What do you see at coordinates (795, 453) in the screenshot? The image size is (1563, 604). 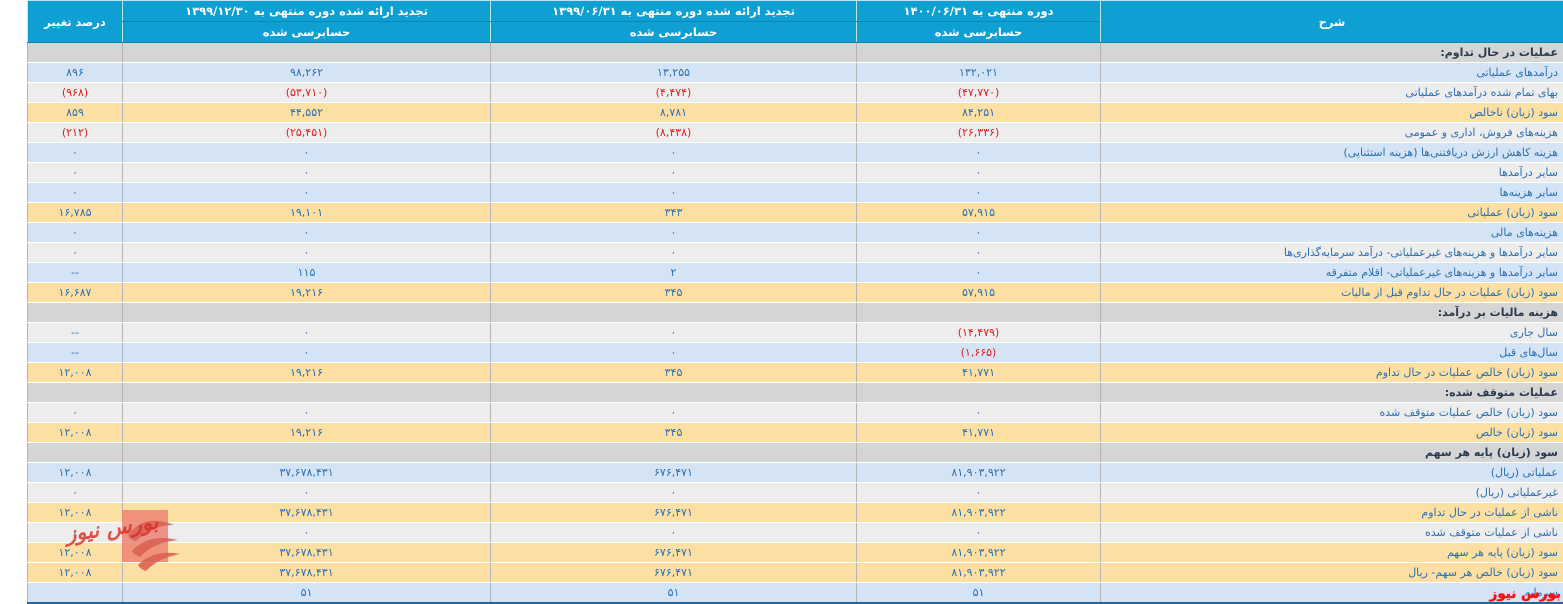 I see `section-row: سود (زیان) پایه هر سهم` at bounding box center [795, 453].